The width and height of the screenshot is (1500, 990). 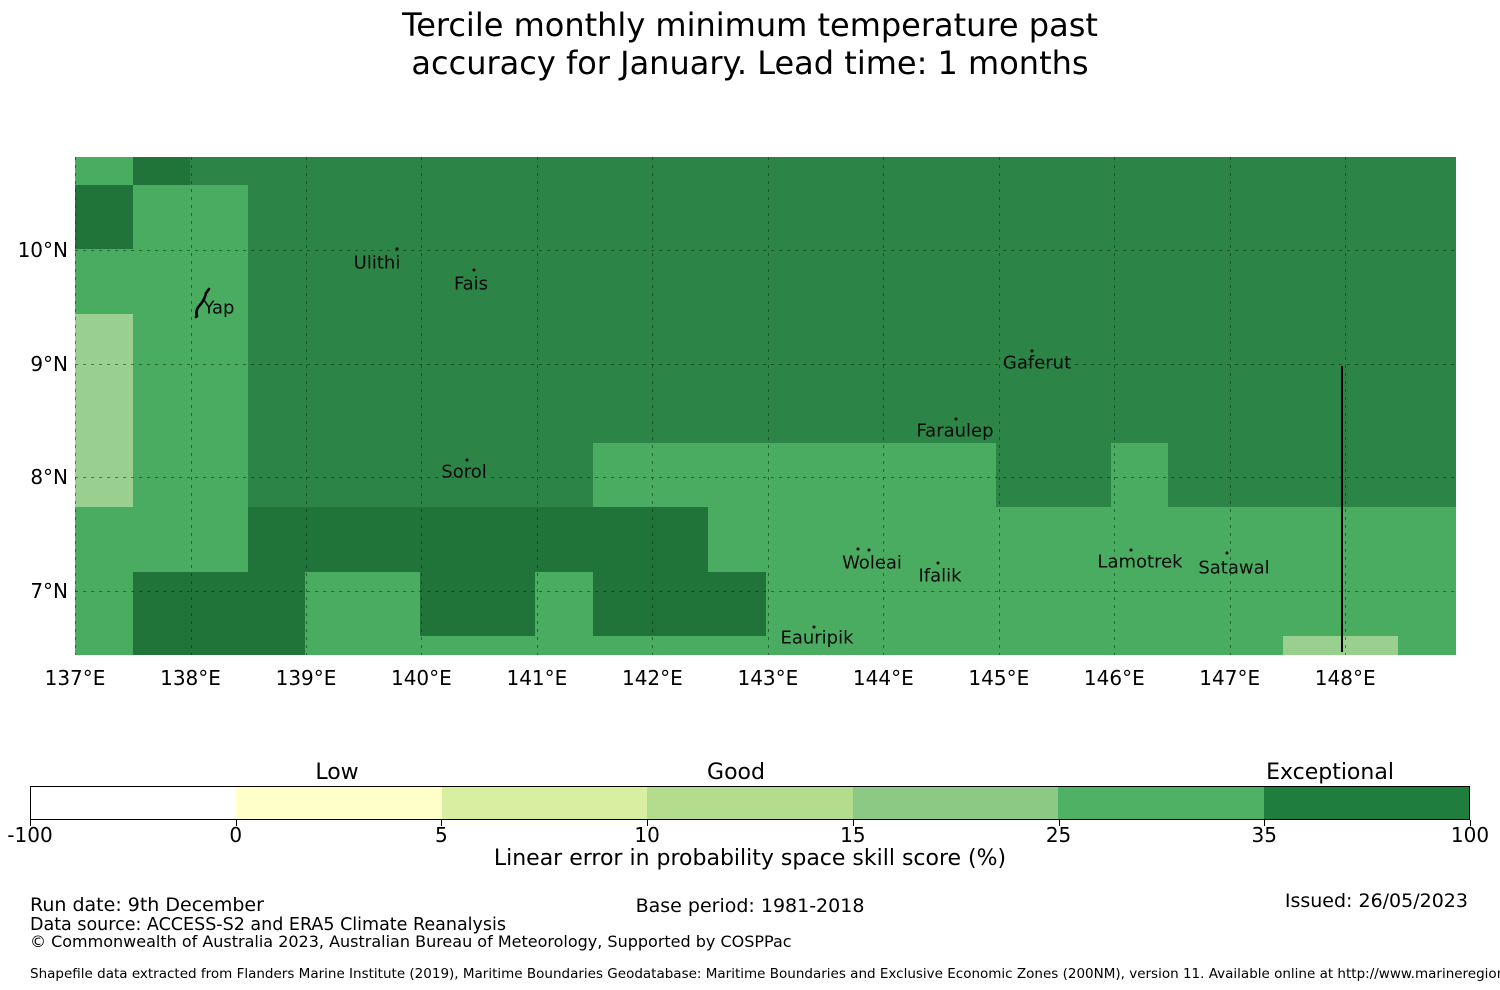 I want to click on x-tick-label: 148°E, so click(x=1345, y=678).